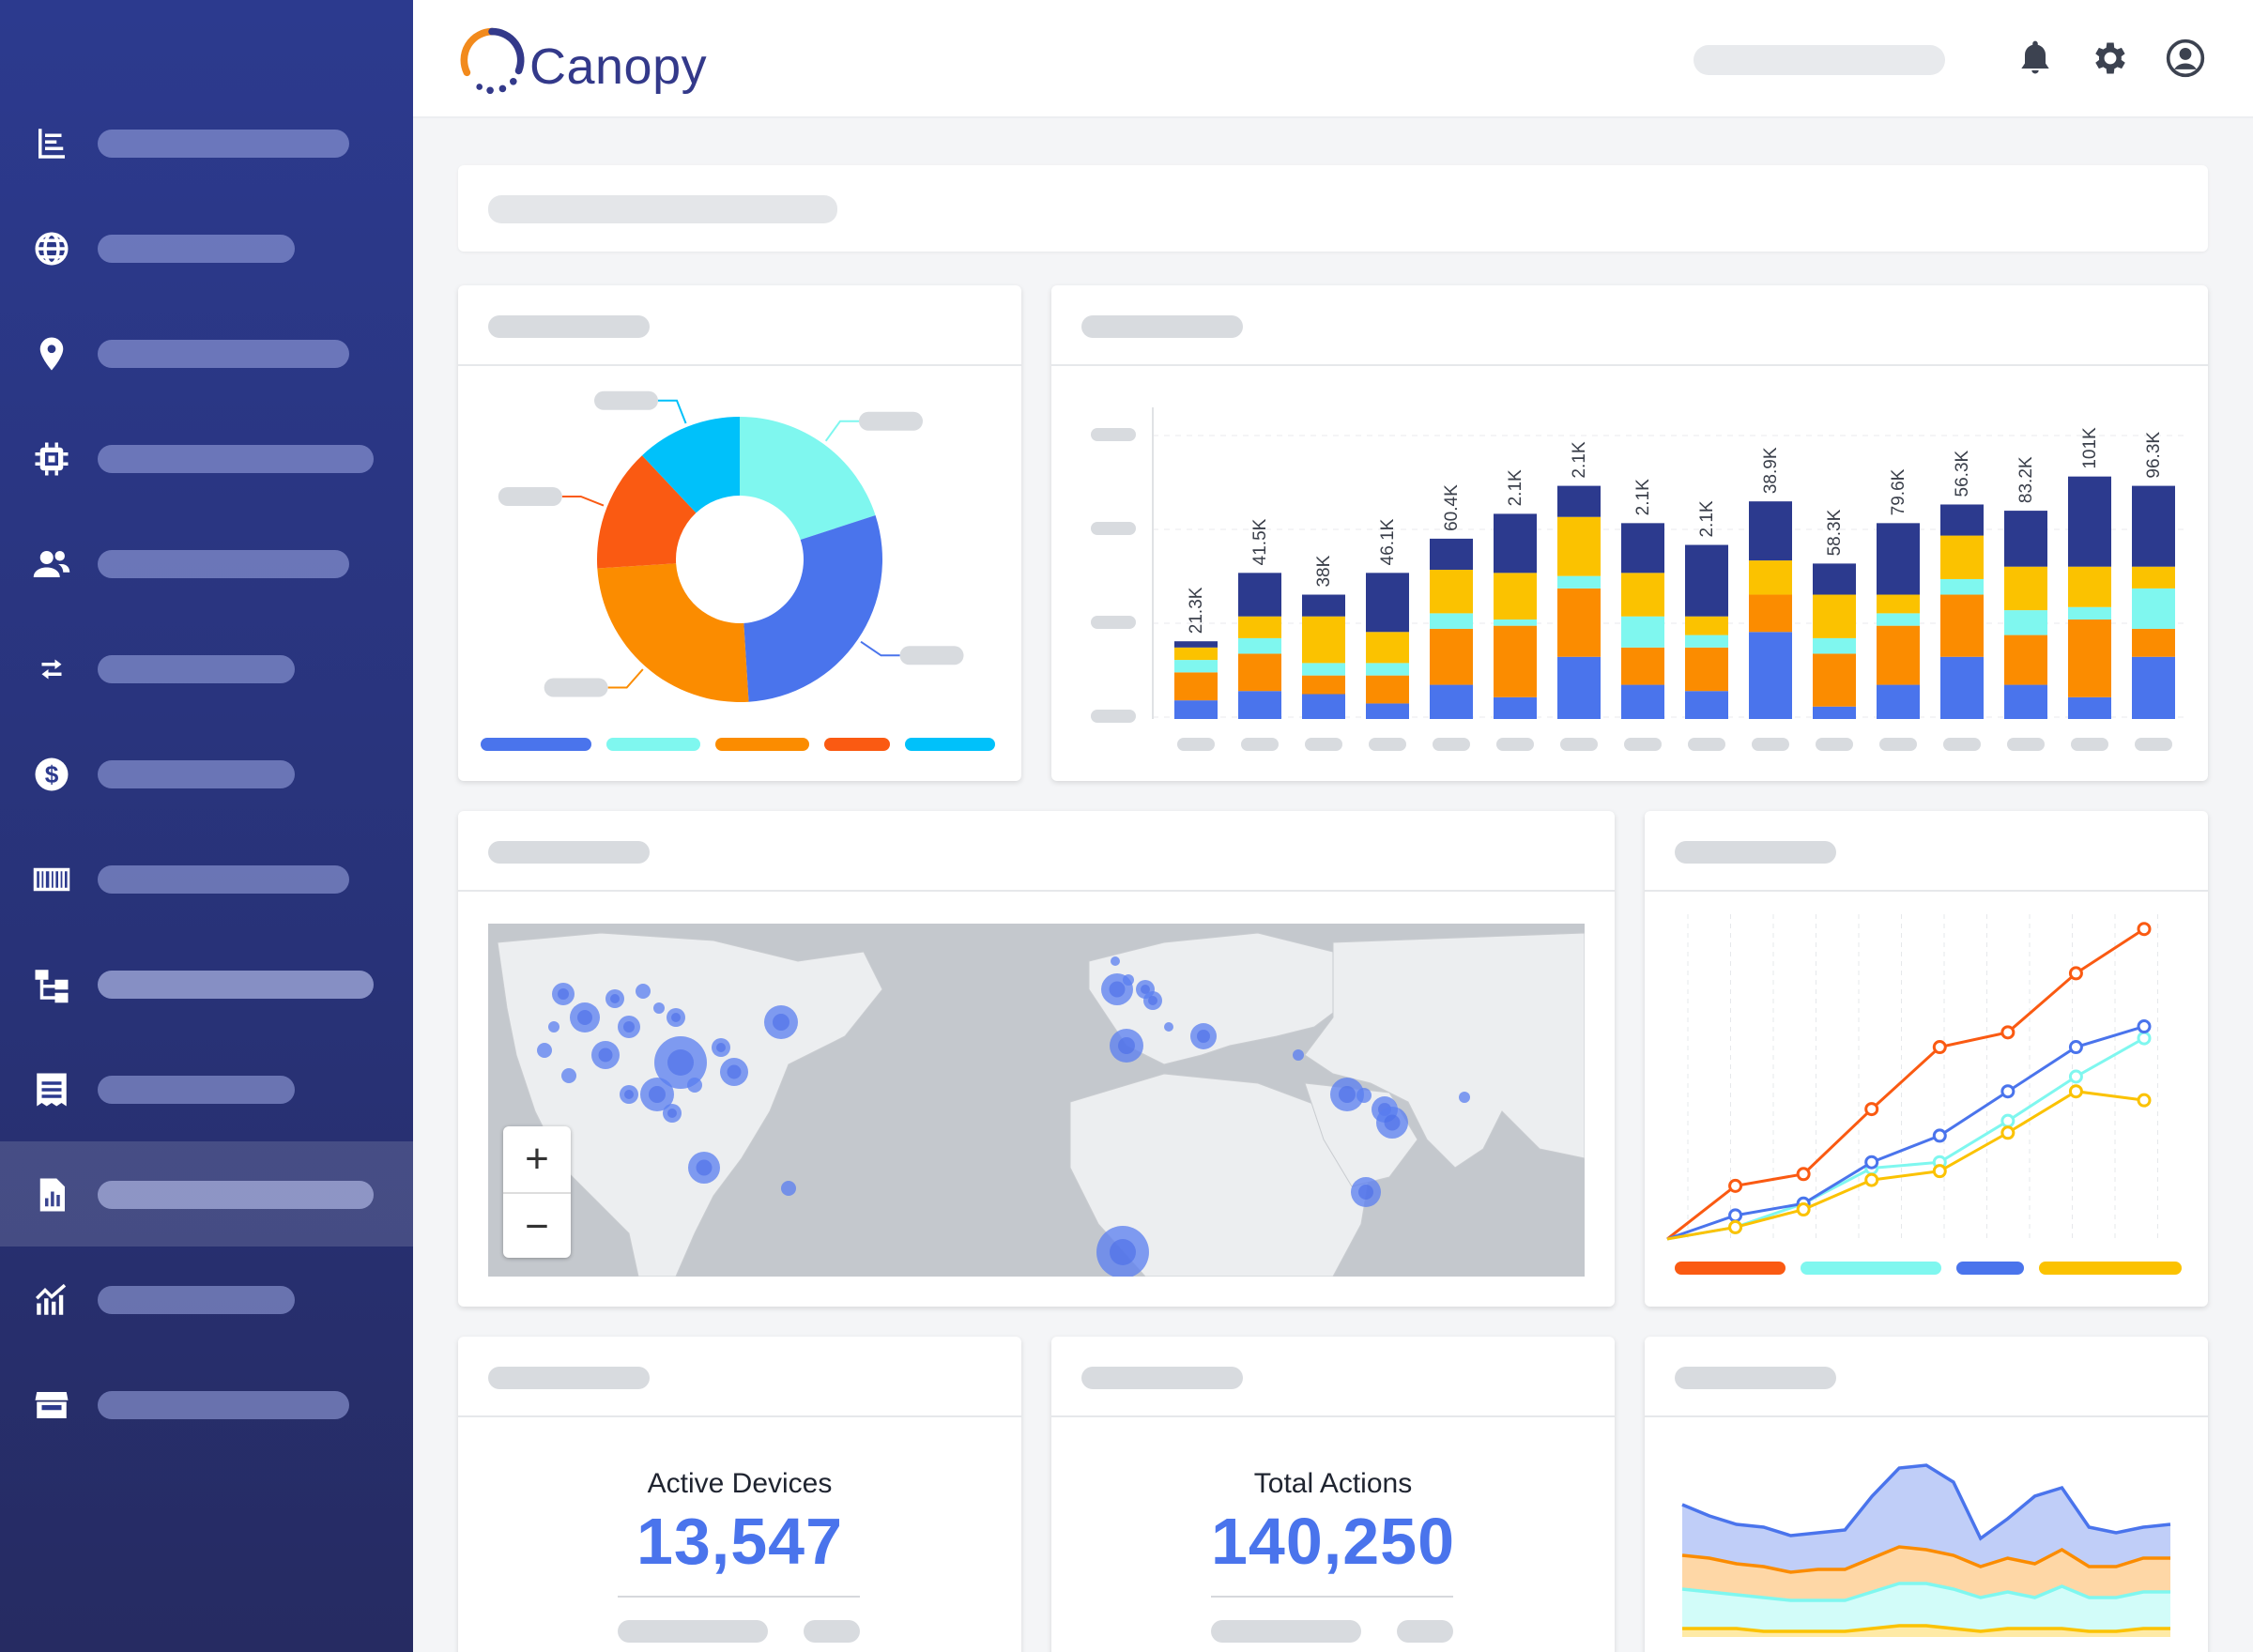 The width and height of the screenshot is (2253, 1652). What do you see at coordinates (206, 773) in the screenshot?
I see `sidebar-item-billing: $` at bounding box center [206, 773].